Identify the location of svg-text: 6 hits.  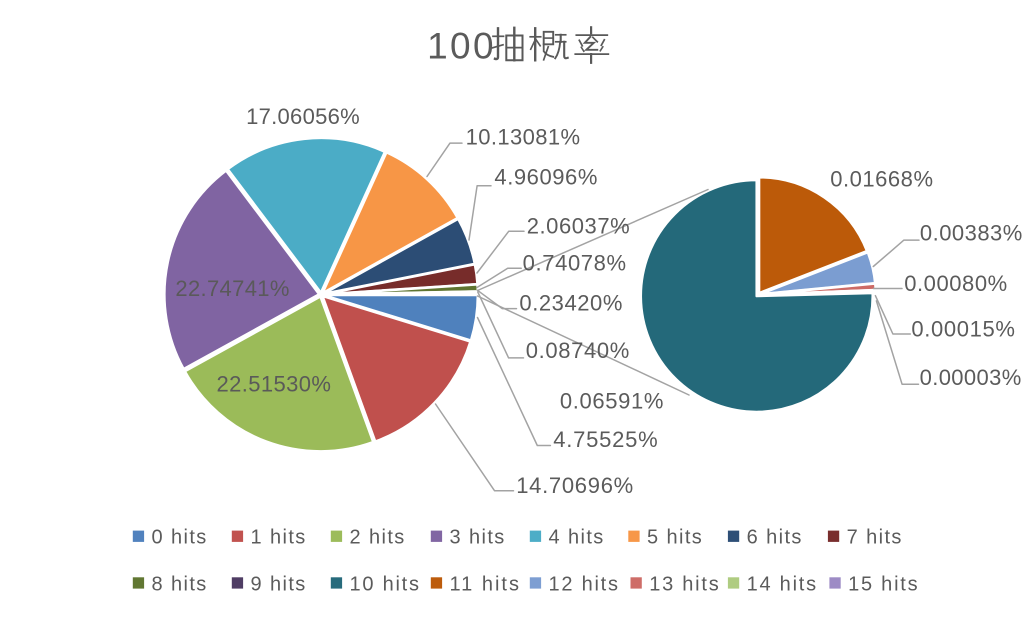
(774, 538).